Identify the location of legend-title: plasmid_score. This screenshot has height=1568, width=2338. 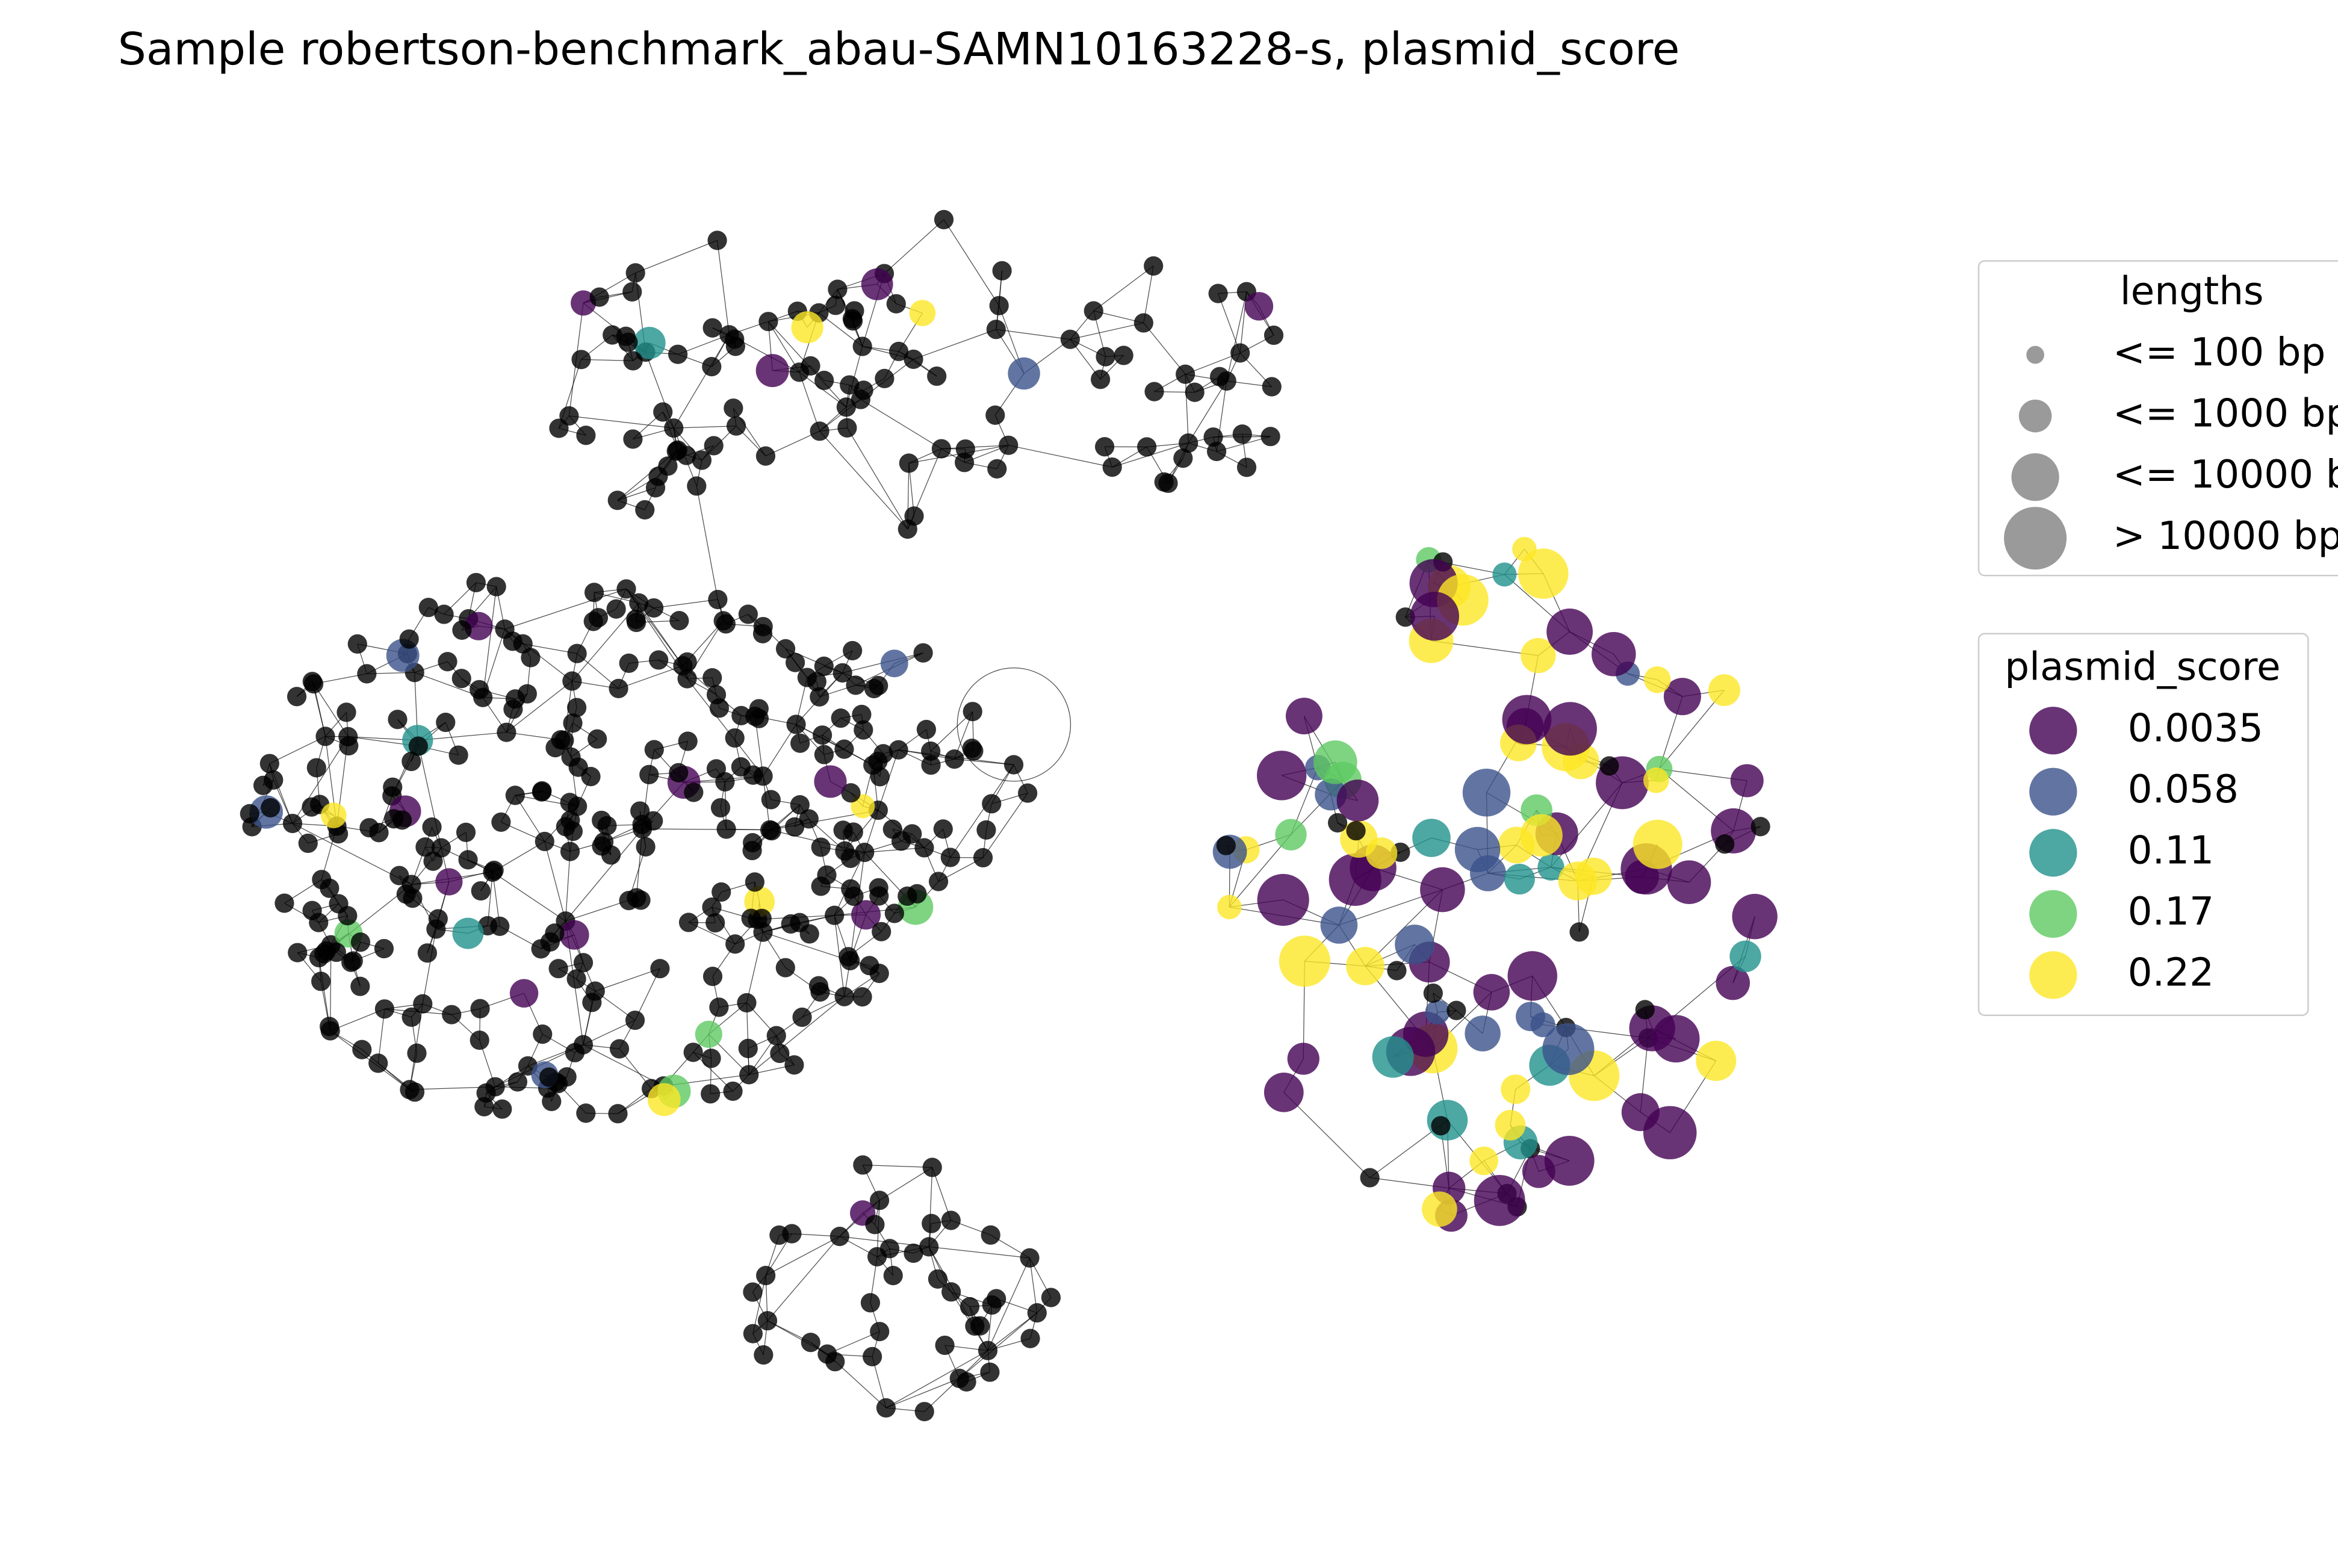
(2142, 667).